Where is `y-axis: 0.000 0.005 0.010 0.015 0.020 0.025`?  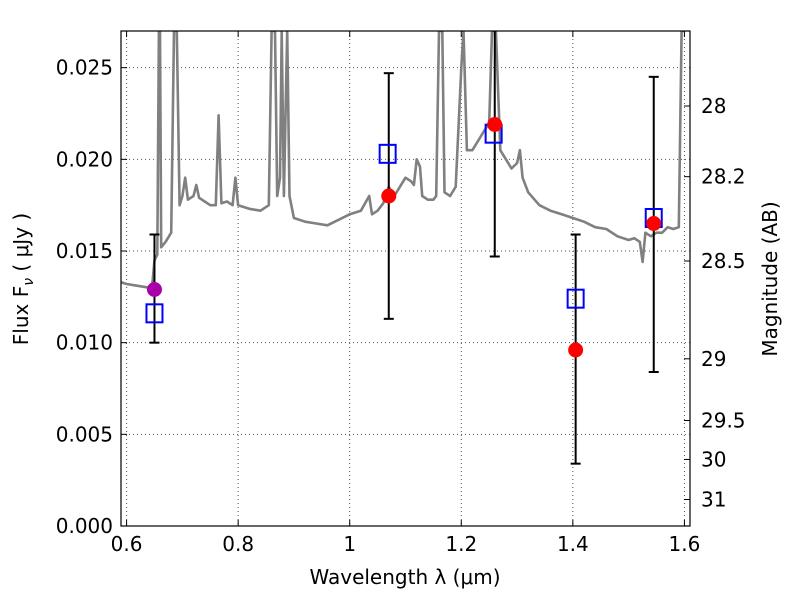
y-axis: 0.000 0.005 0.010 0.015 0.020 0.025 is located at coordinates (91, 297).